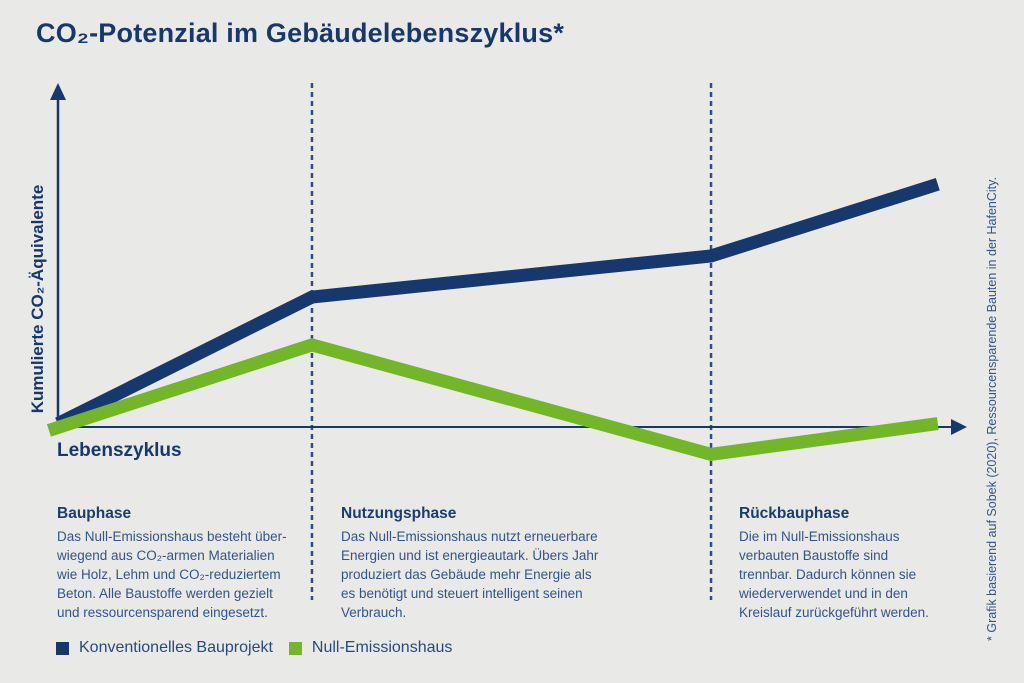  Describe the element at coordinates (37, 299) in the screenshot. I see `y-axis-label: Kumulierte CO₂-Äquivalente` at that location.